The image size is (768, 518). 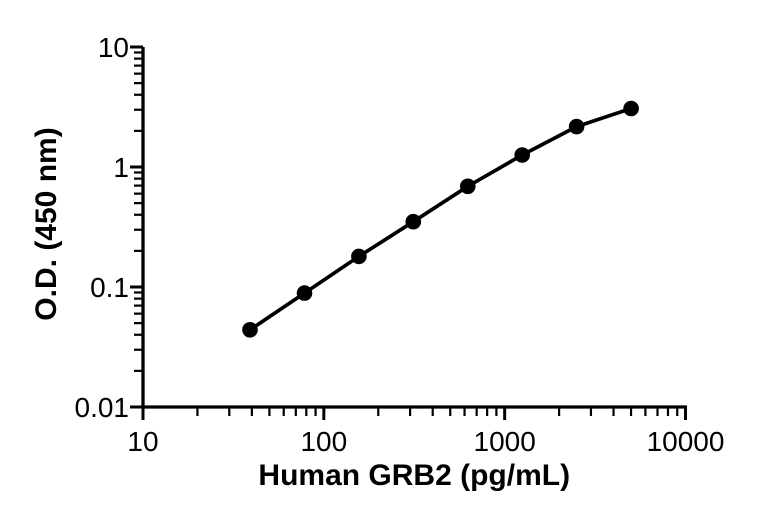 I want to click on y-tick-label: 0.01, so click(x=102, y=407).